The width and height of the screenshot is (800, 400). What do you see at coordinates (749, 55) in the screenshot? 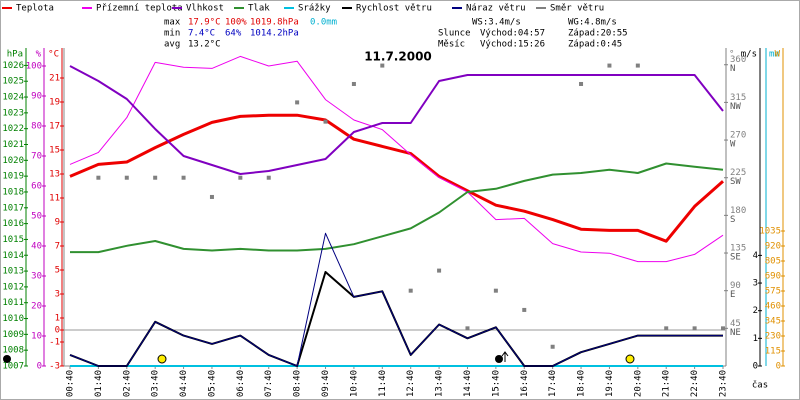
I see `y-axis-title: m/s` at bounding box center [749, 55].